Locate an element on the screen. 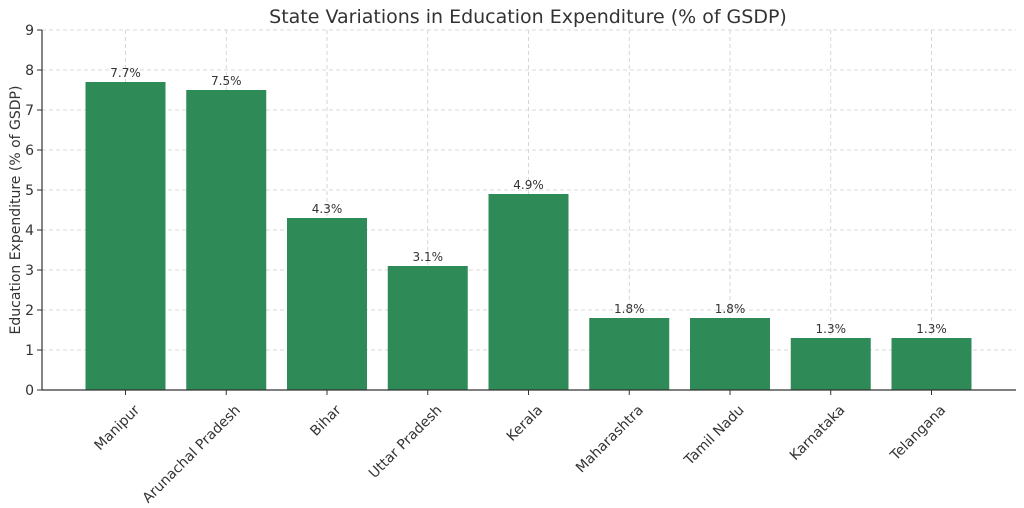 The image size is (1024, 508). bar-value-label: 4.9% is located at coordinates (528, 185).